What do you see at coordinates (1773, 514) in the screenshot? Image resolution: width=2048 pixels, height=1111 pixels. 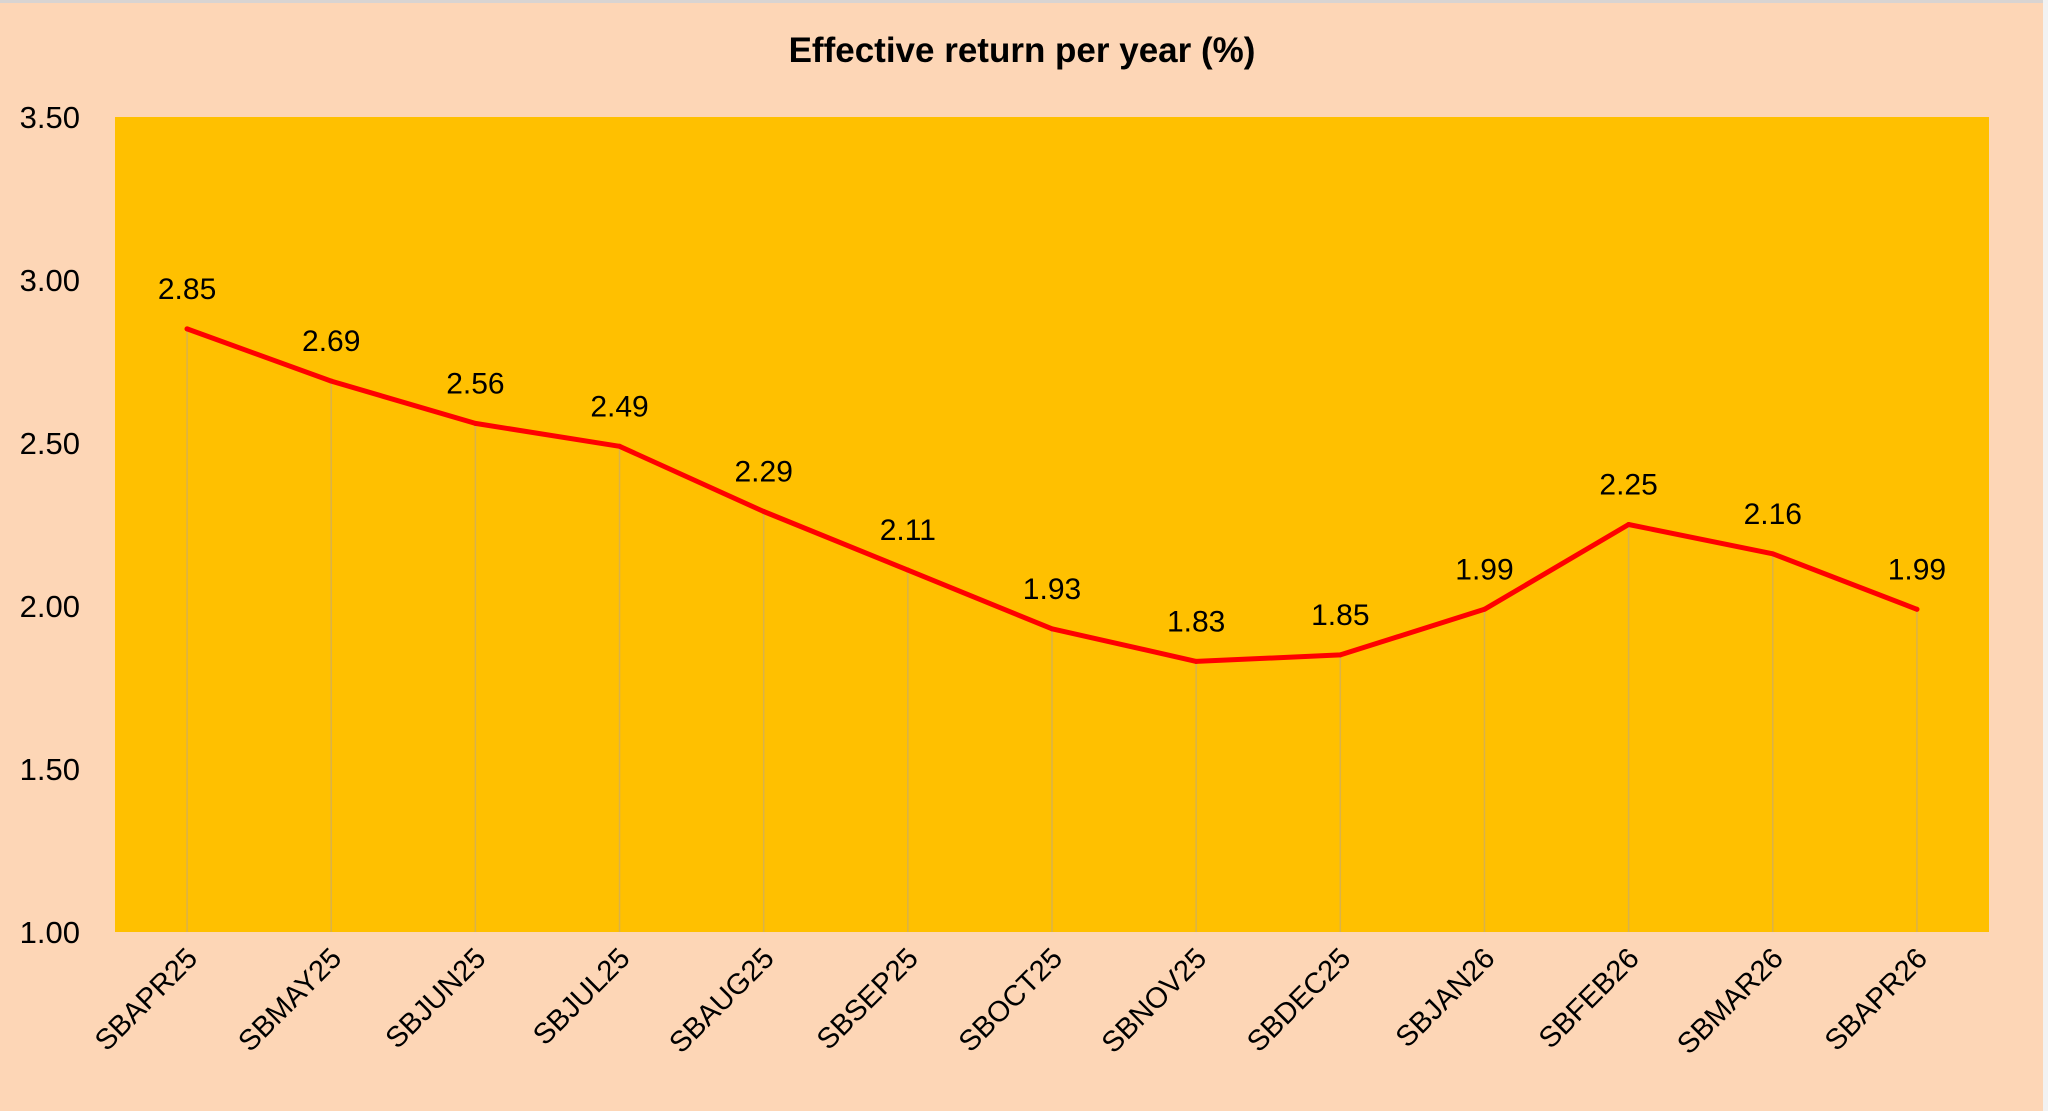 I see `data-label: 2.16` at bounding box center [1773, 514].